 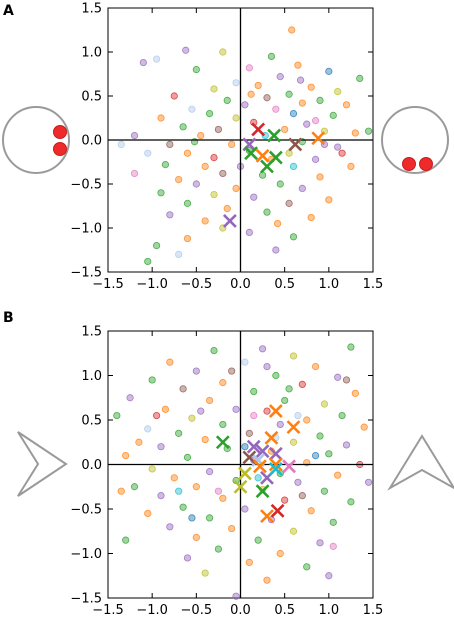 I want to click on panel-a-label: A, so click(x=8, y=11).